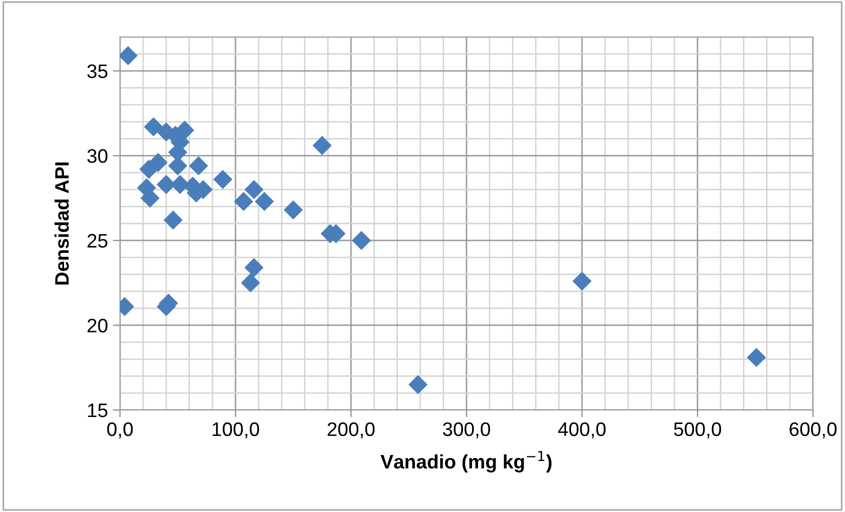 This screenshot has height=512, width=845. What do you see at coordinates (98, 411) in the screenshot?
I see `y-tick-label: 15` at bounding box center [98, 411].